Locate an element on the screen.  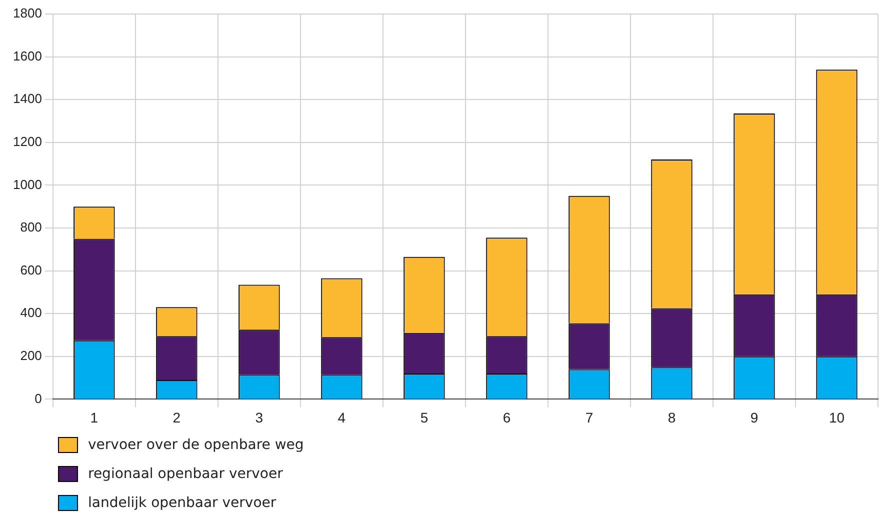
x-tick-label: 4 is located at coordinates (342, 417).